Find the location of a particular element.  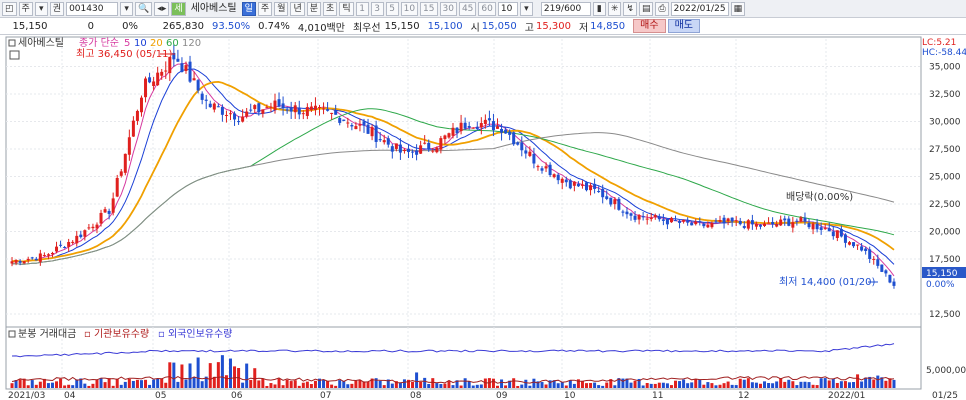

volume-panel-toggle-icon is located at coordinates (12, 334).